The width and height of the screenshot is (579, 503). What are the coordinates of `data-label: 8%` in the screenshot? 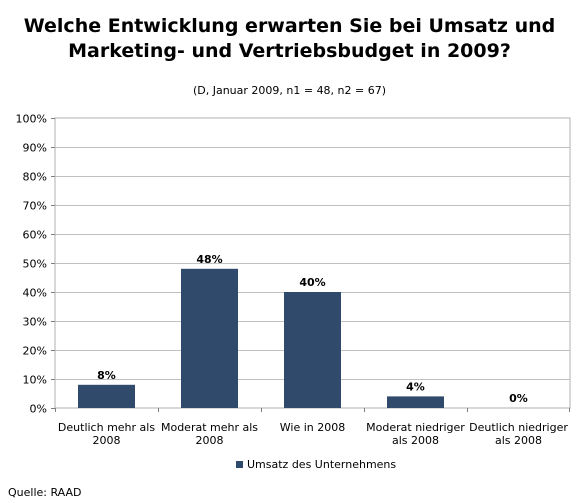 It's located at (106, 375).